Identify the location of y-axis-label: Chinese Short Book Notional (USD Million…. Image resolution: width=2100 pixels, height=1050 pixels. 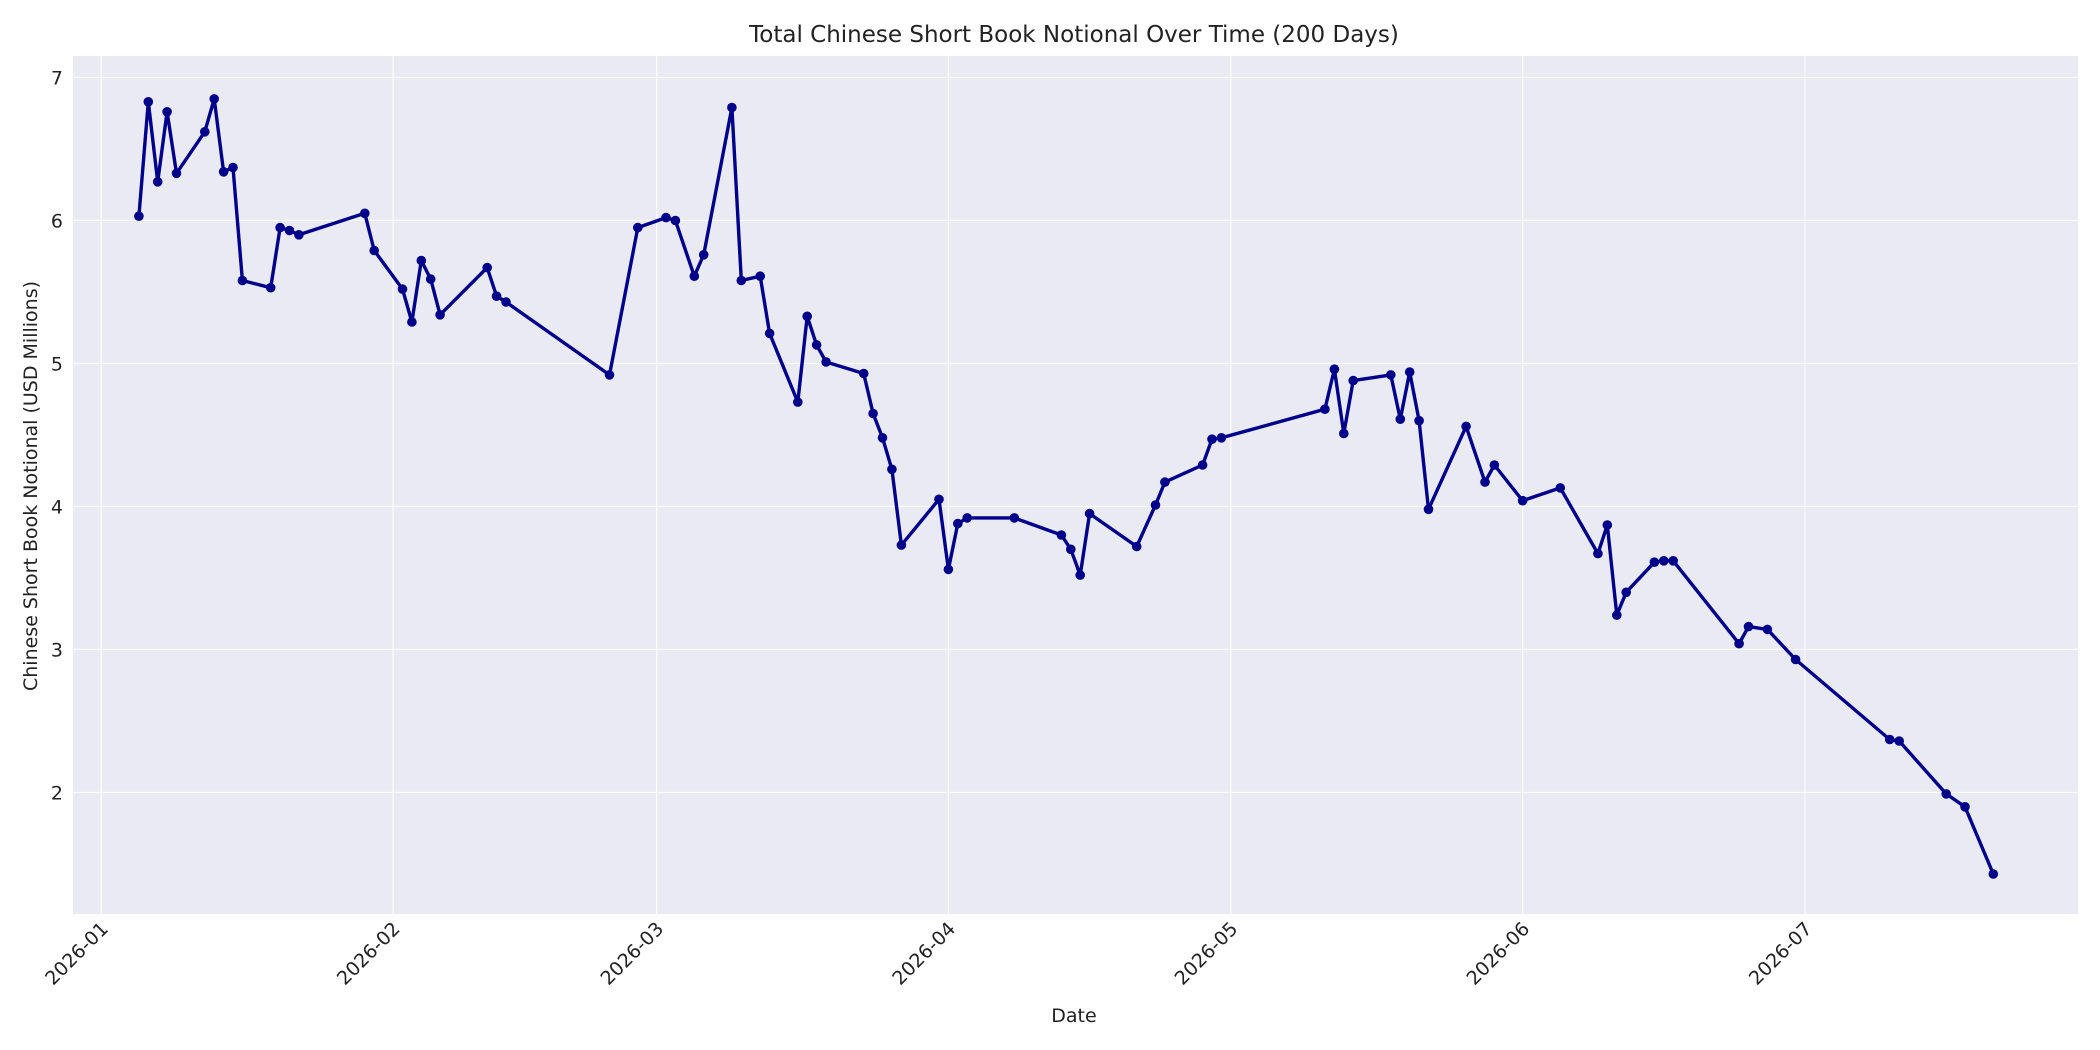
(31, 486).